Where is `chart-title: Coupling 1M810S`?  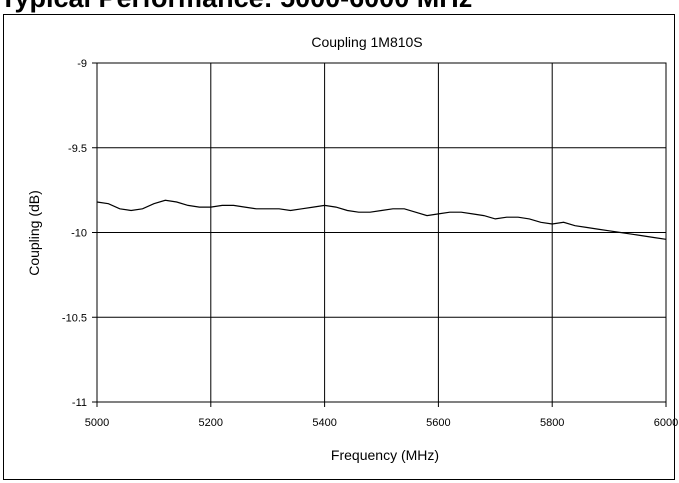 chart-title: Coupling 1M810S is located at coordinates (366, 42).